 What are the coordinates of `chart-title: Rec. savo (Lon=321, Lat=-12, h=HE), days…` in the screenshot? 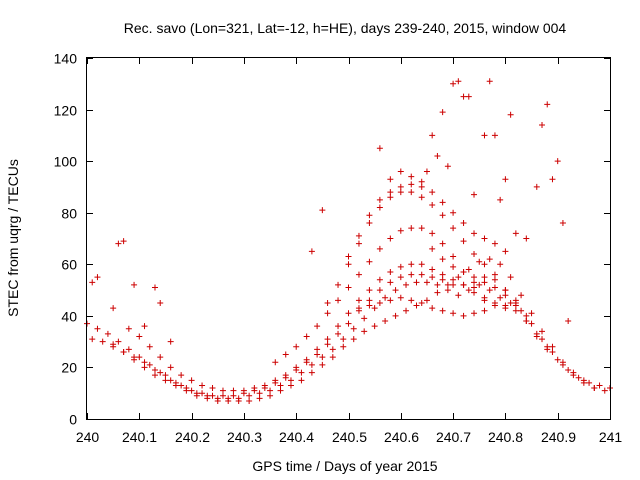 It's located at (345, 28).